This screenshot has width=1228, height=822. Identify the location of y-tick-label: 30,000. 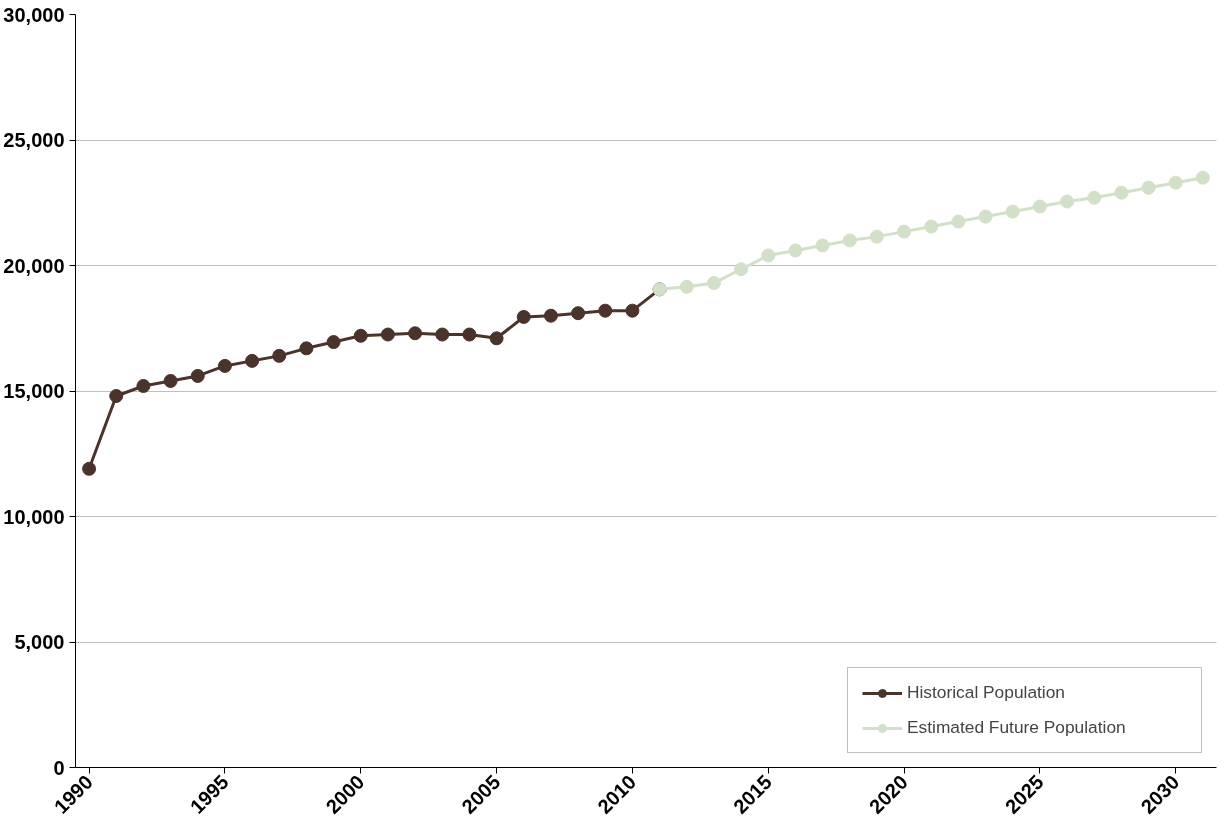
(34, 14).